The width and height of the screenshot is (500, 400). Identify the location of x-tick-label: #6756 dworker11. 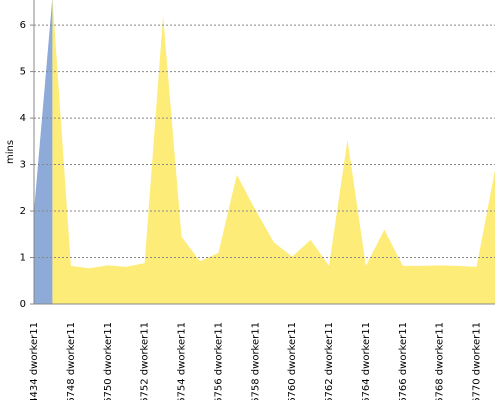
(218, 361).